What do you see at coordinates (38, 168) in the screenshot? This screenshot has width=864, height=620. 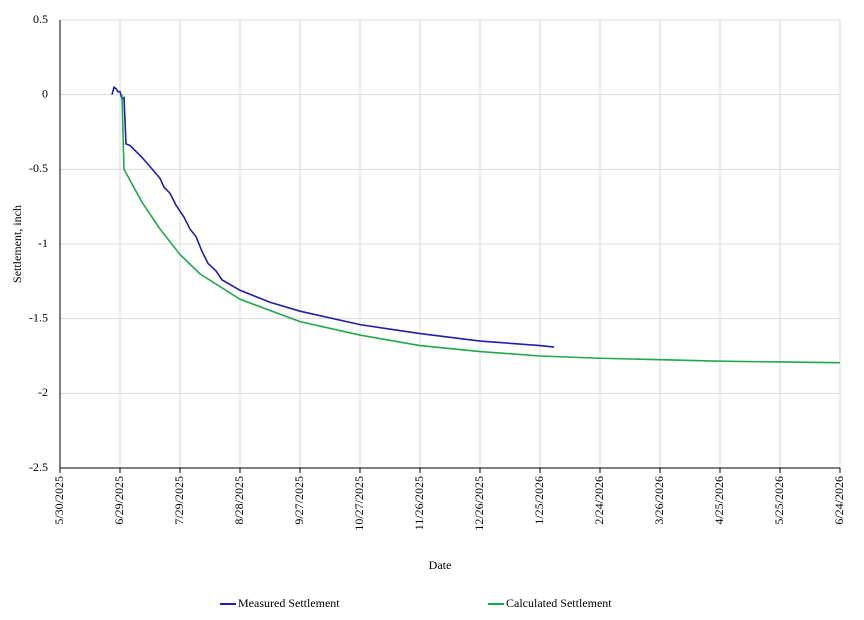 I see `y-tick-label: -0.5` at bounding box center [38, 168].